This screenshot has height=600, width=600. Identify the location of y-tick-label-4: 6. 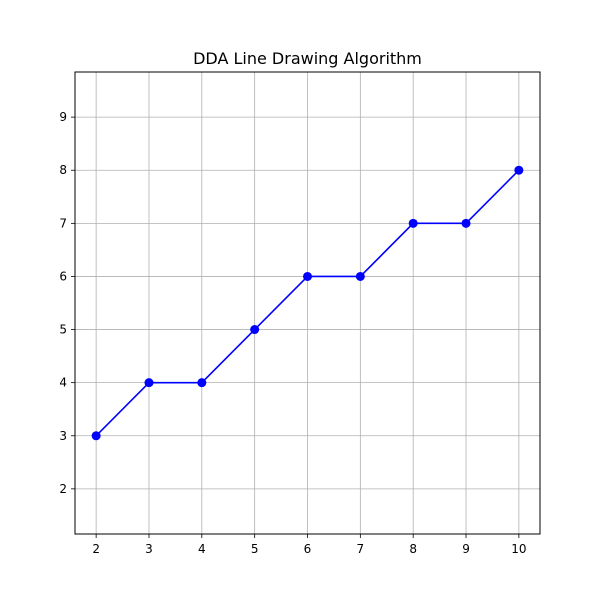
(63, 276).